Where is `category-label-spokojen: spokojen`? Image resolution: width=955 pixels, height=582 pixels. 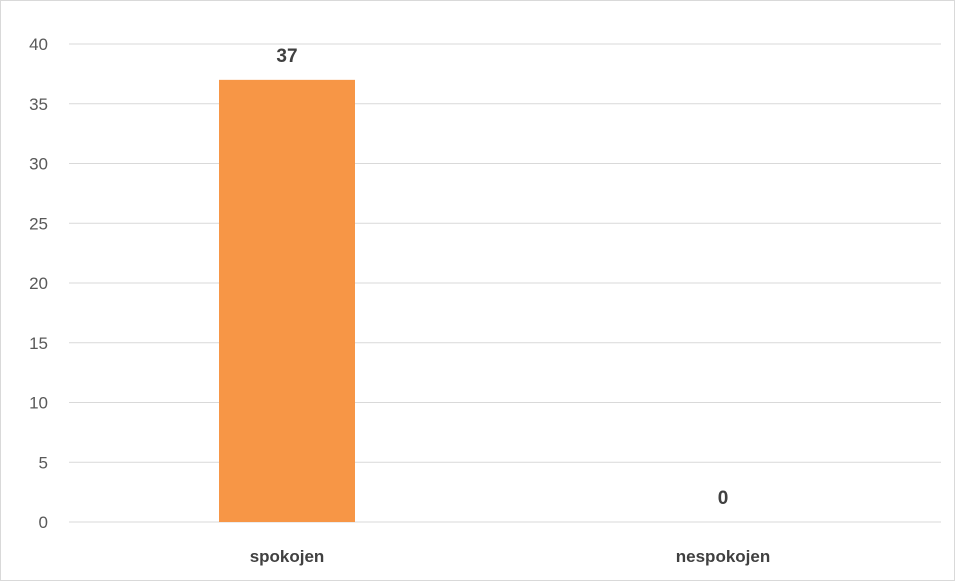 category-label-spokojen: spokojen is located at coordinates (287, 556).